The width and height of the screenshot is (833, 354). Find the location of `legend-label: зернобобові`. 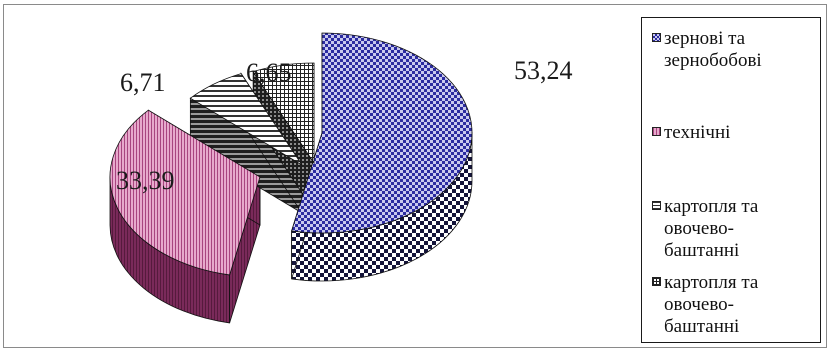

legend-label: зернобобові is located at coordinates (713, 60).